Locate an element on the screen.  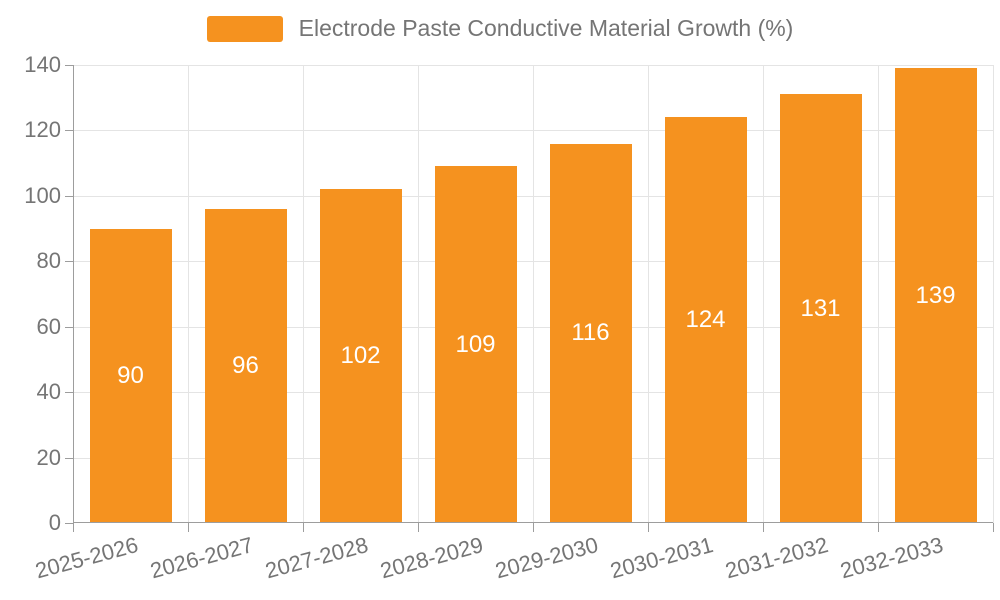
bar-value-label: 109 is located at coordinates (475, 344).